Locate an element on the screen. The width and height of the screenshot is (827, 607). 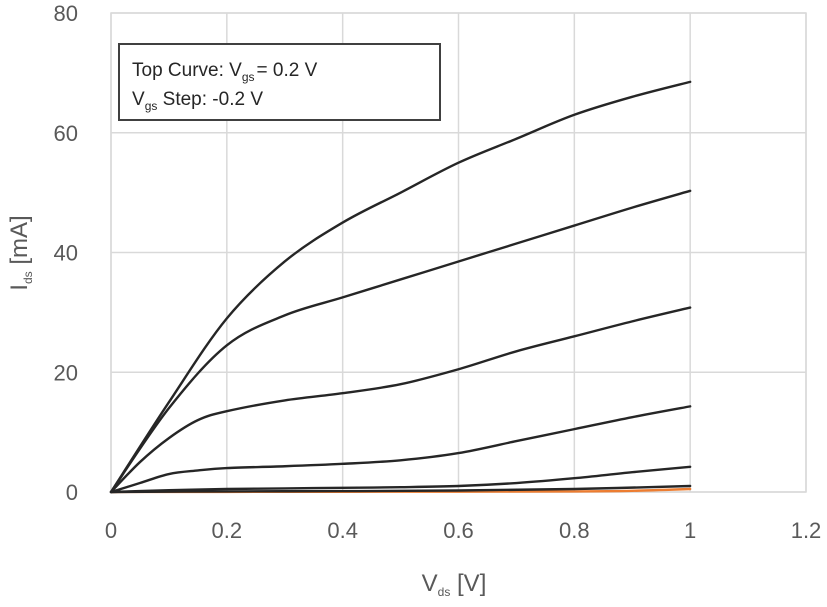
y-tick-label: 80 is located at coordinates (66, 13).